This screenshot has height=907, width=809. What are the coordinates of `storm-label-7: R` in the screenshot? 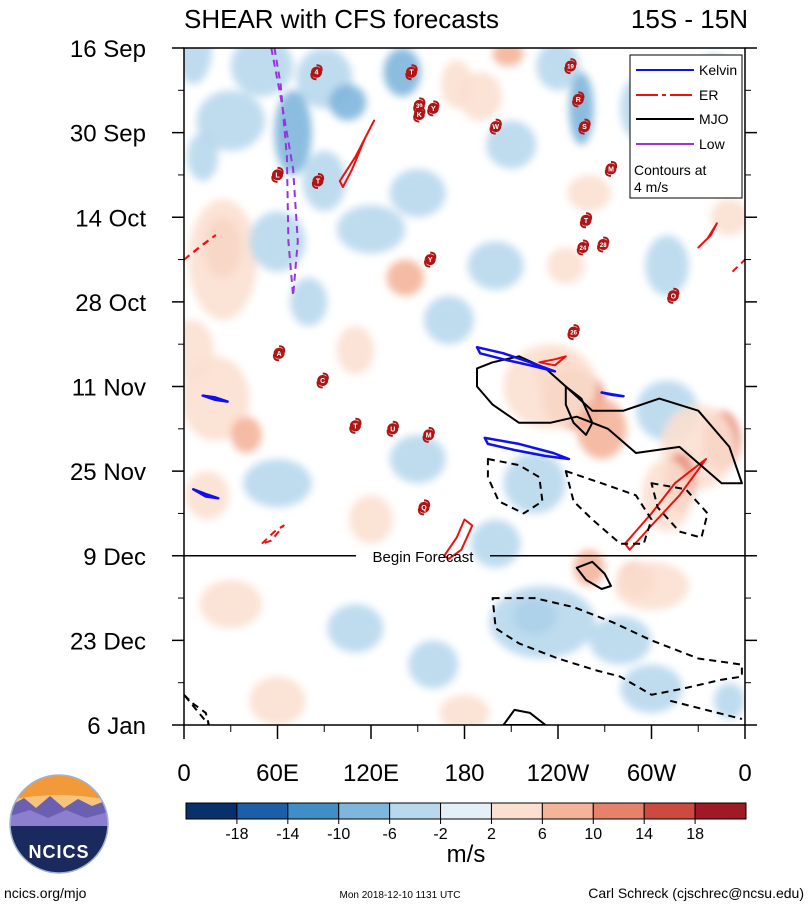 It's located at (578, 100).